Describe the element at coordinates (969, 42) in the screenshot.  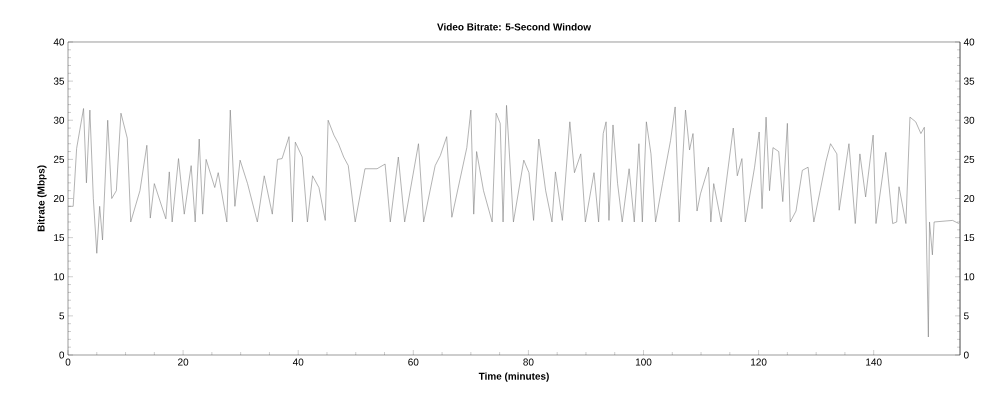
I see `y2-tick-label: 40` at that location.